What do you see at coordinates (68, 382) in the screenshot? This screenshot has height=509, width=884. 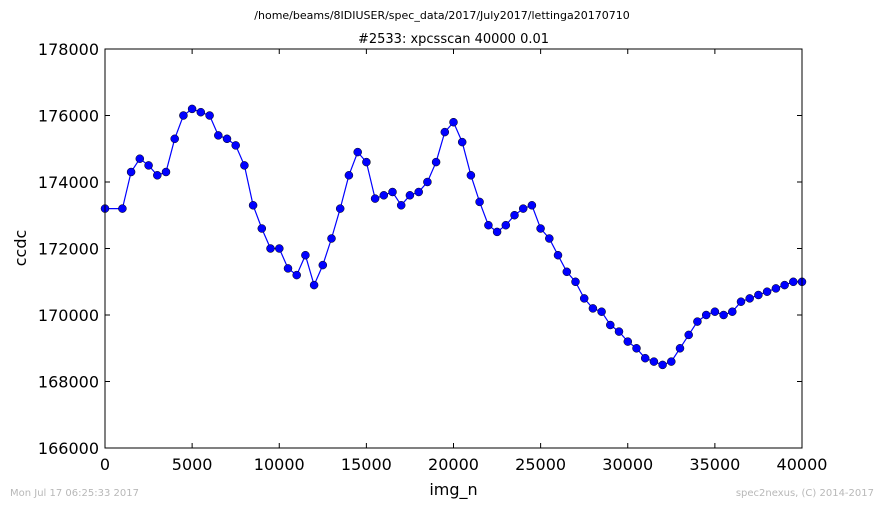 I see `y-tick-label: 168000` at bounding box center [68, 382].